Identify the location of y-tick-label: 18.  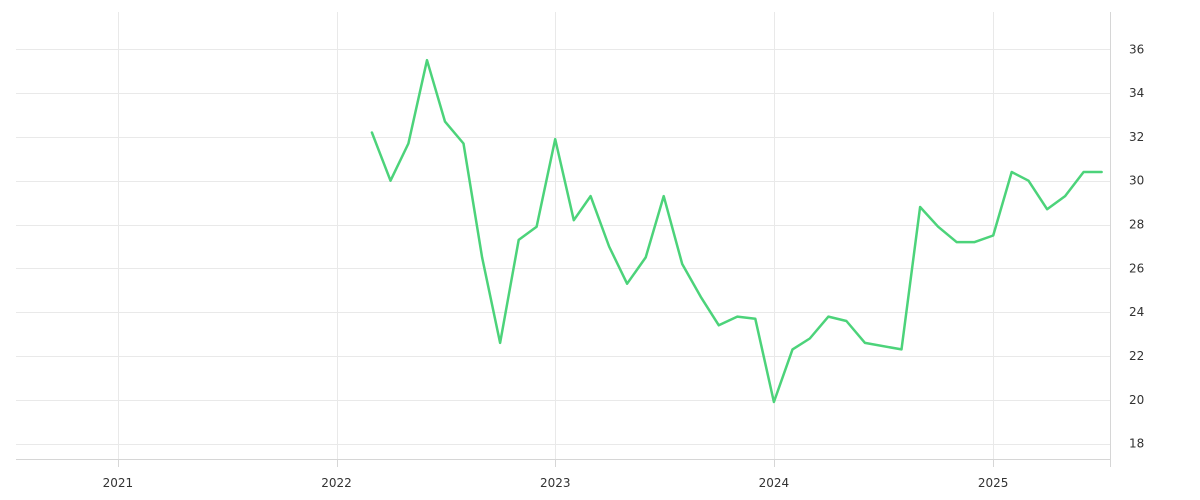
(1136, 444).